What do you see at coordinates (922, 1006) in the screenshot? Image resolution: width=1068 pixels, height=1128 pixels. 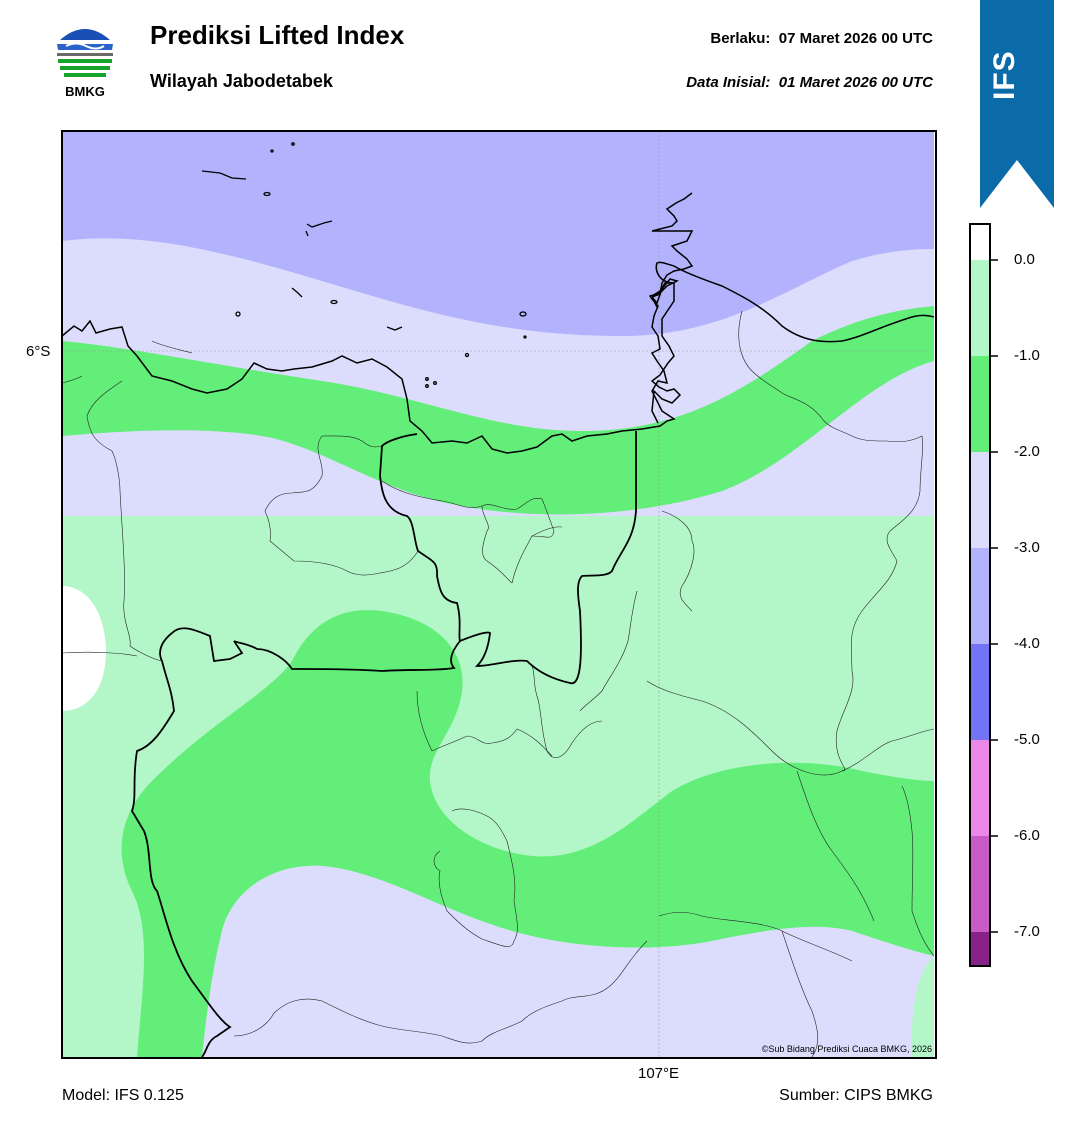 I see `field-light-green-se` at bounding box center [922, 1006].